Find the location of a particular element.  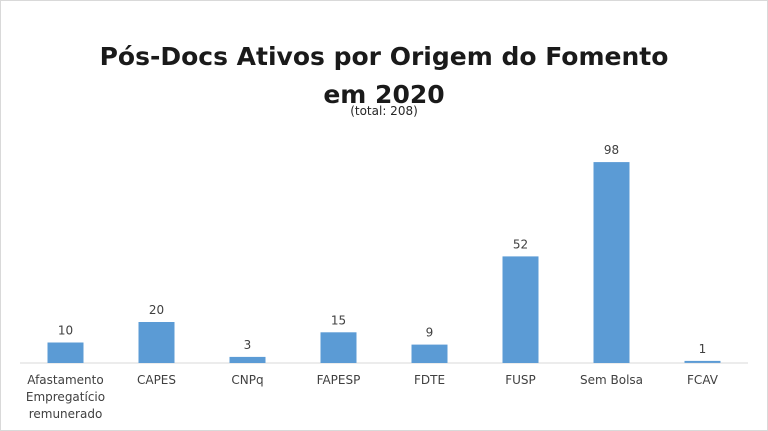

category-label-4: FDTE is located at coordinates (429, 380).